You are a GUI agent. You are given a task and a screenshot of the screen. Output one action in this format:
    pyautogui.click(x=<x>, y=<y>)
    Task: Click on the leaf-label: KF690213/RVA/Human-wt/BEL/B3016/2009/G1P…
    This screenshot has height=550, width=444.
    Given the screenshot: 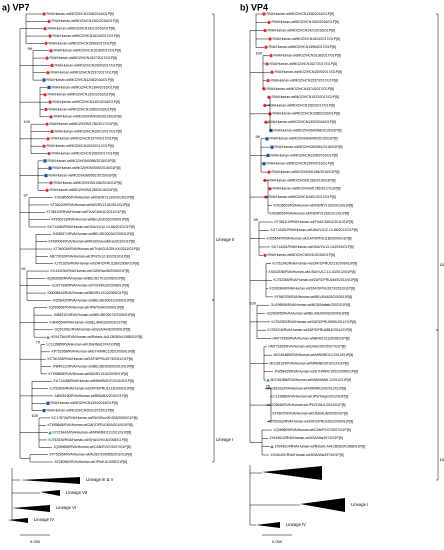 What is the action you would take?
    pyautogui.click(x=91, y=220)
    